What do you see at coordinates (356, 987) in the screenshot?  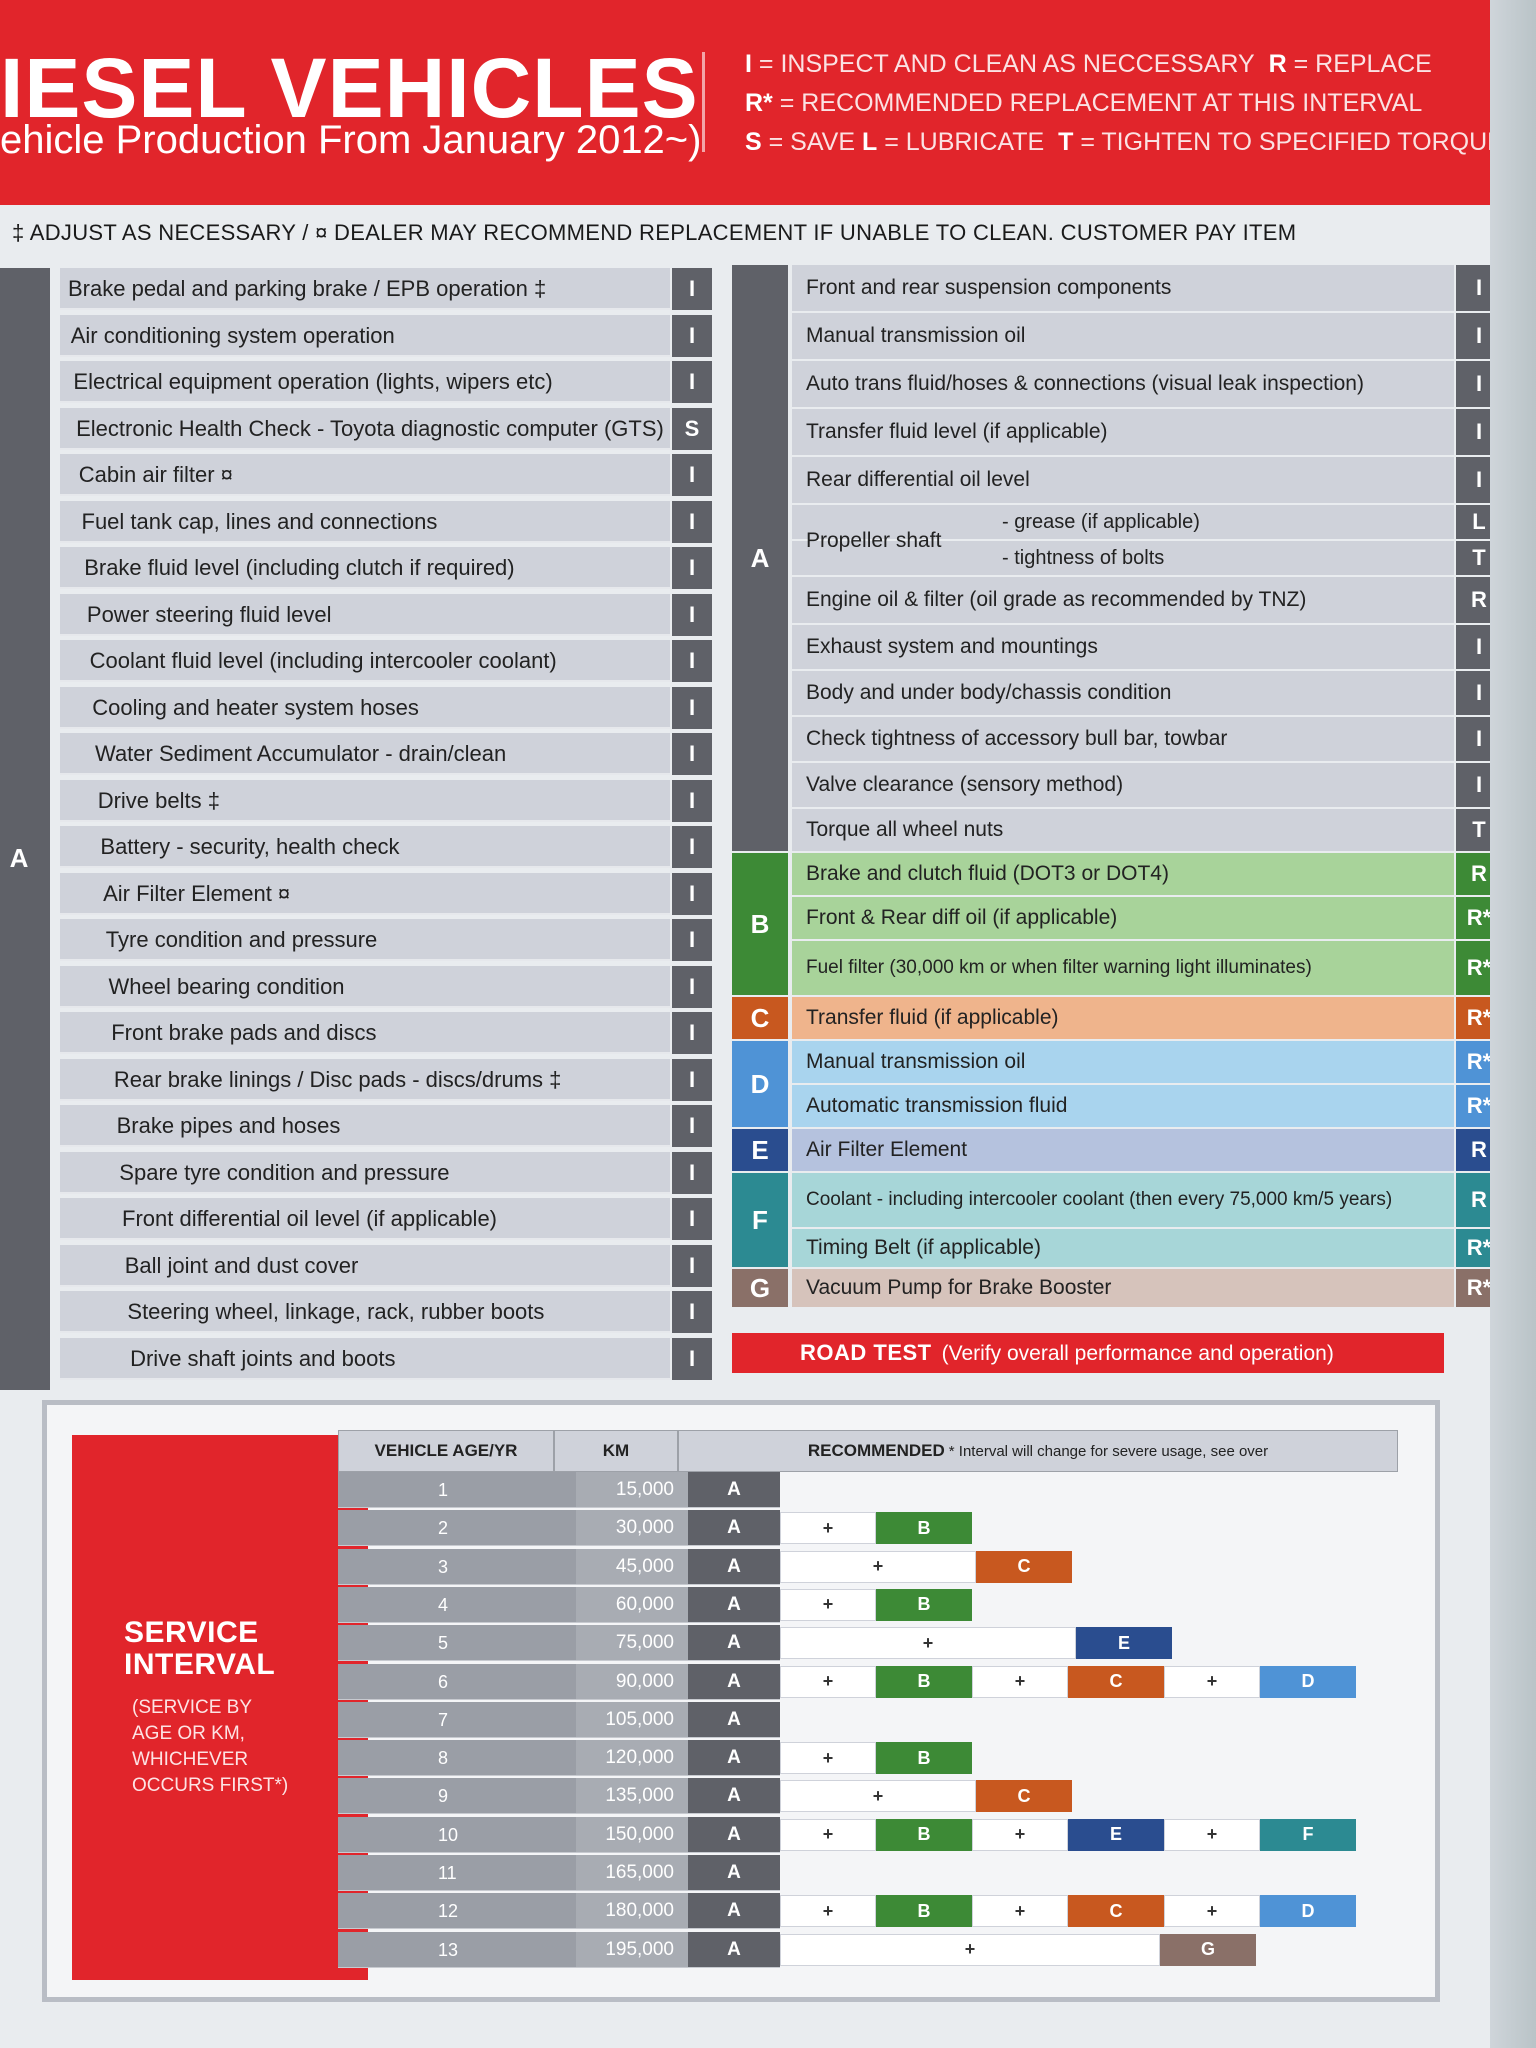 I see `checklist-row: Wheel bearing condition I` at bounding box center [356, 987].